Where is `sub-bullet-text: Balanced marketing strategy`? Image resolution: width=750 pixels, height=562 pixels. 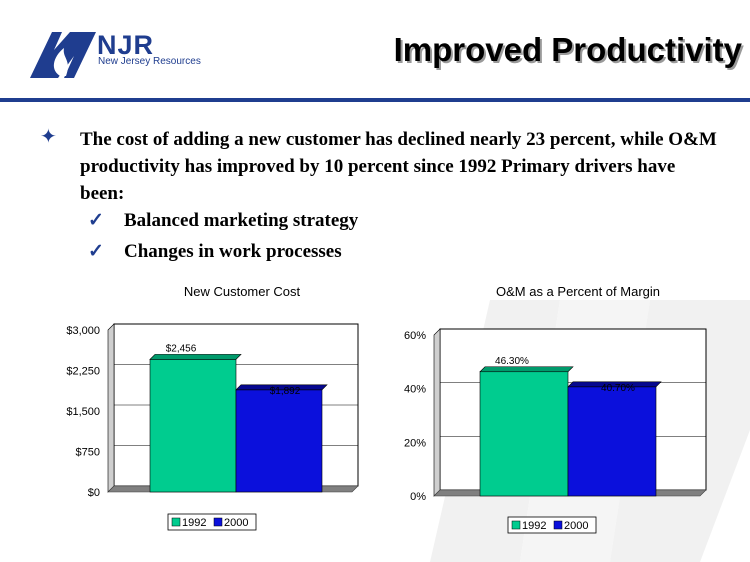
sub-bullet-text: Balanced marketing strategy is located at coordinates (241, 220).